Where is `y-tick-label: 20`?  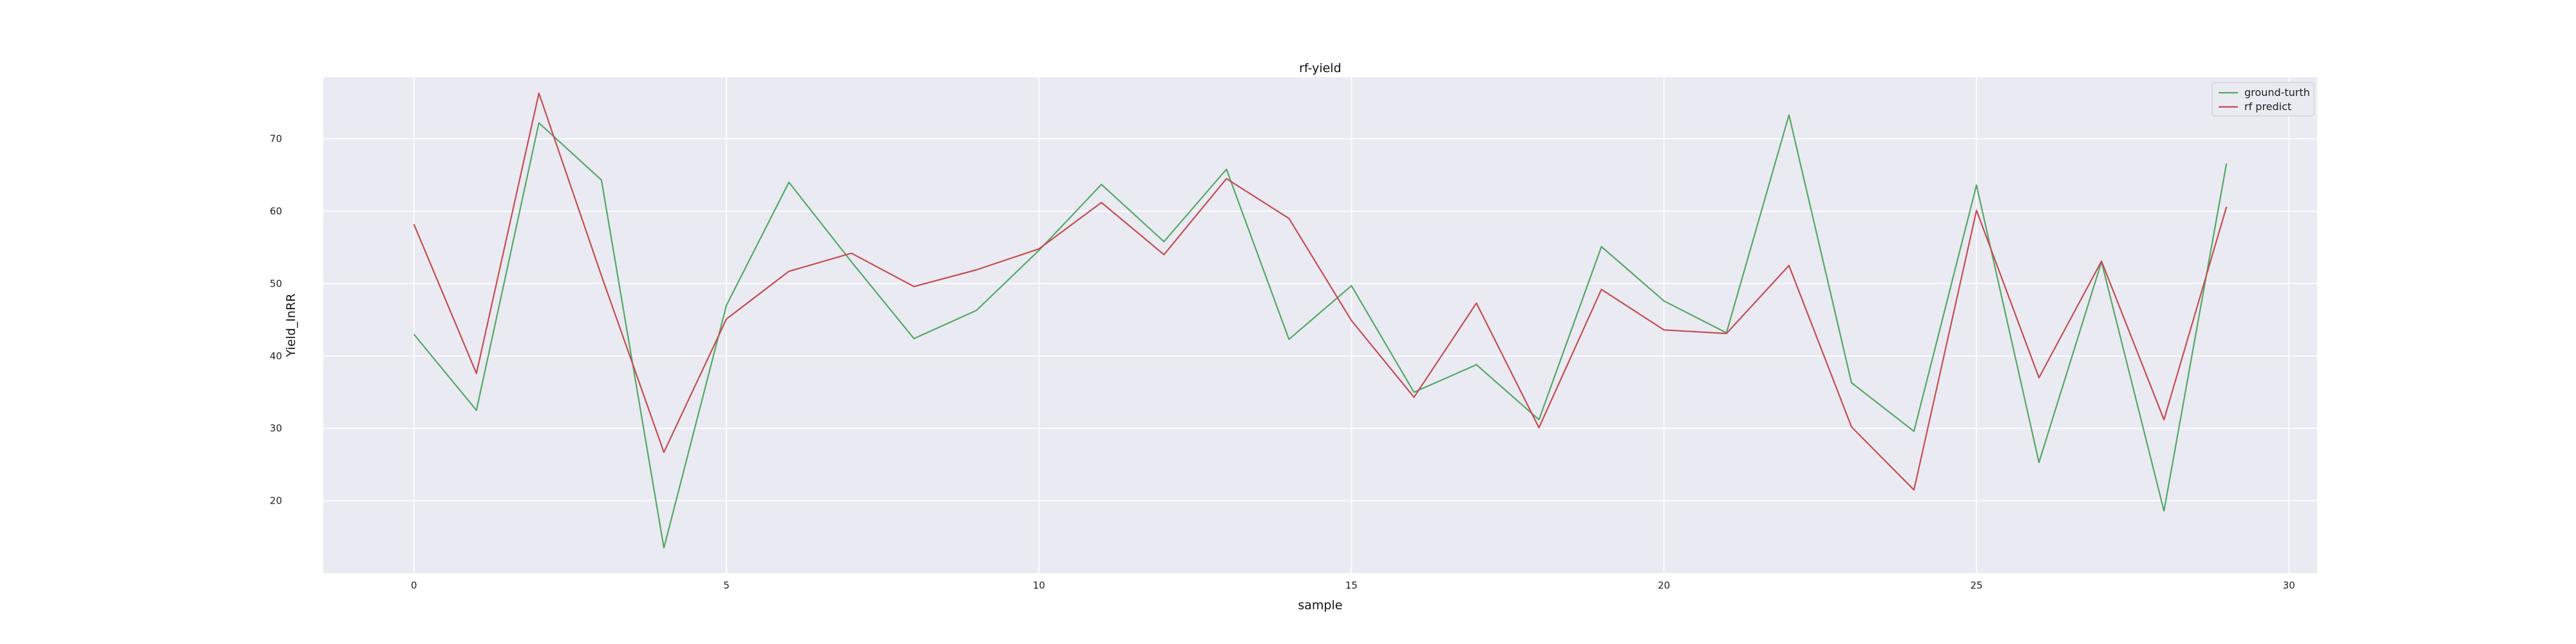
y-tick-label: 20 is located at coordinates (276, 501).